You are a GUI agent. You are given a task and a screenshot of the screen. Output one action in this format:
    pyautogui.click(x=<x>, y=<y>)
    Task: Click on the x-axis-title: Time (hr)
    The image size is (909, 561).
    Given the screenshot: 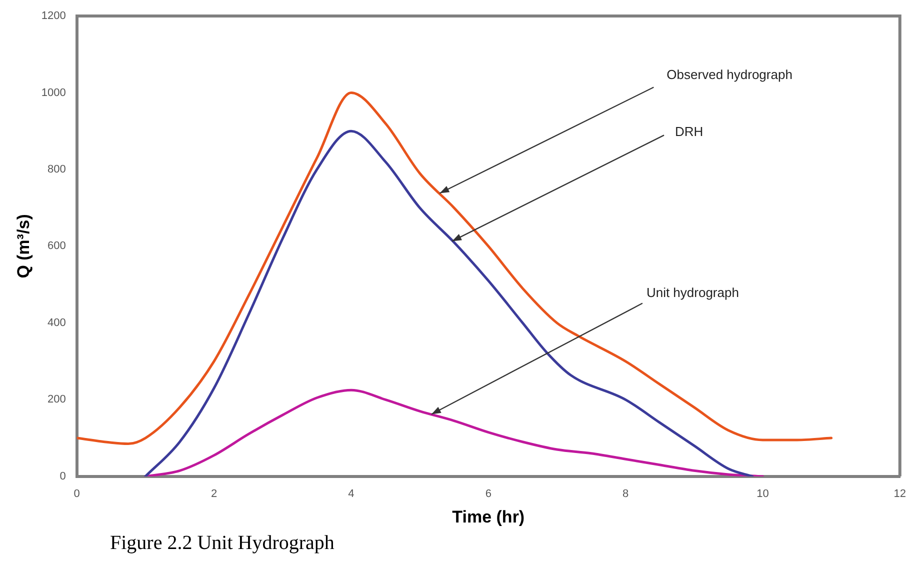 What is the action you would take?
    pyautogui.click(x=488, y=516)
    